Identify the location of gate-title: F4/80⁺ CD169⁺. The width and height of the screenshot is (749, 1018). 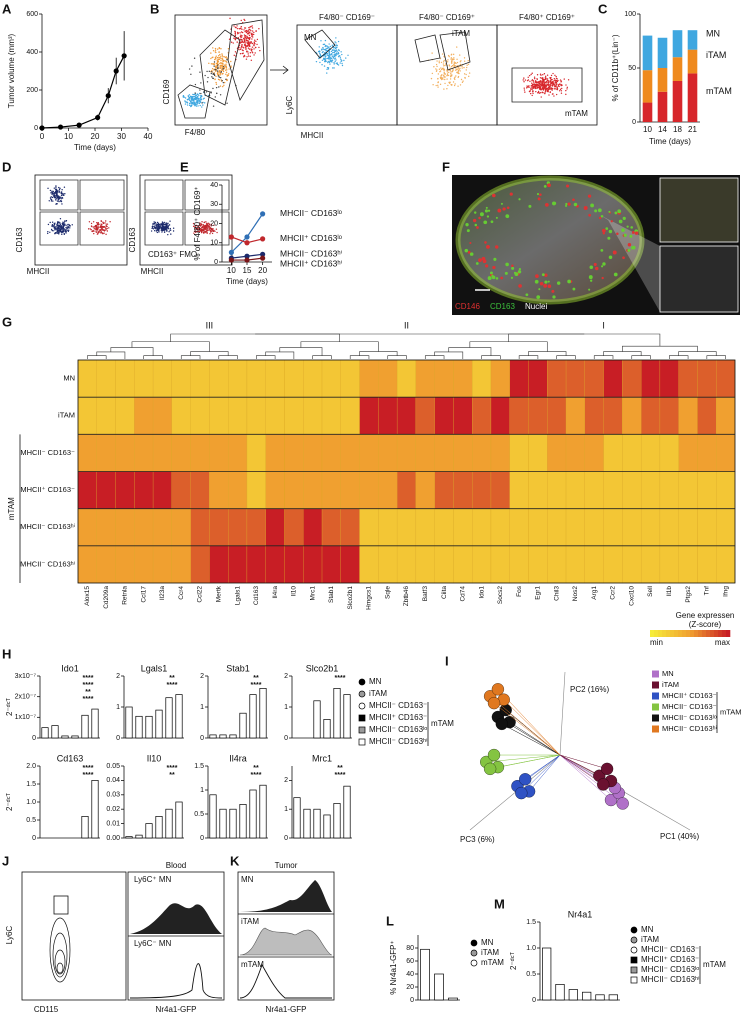
(547, 17).